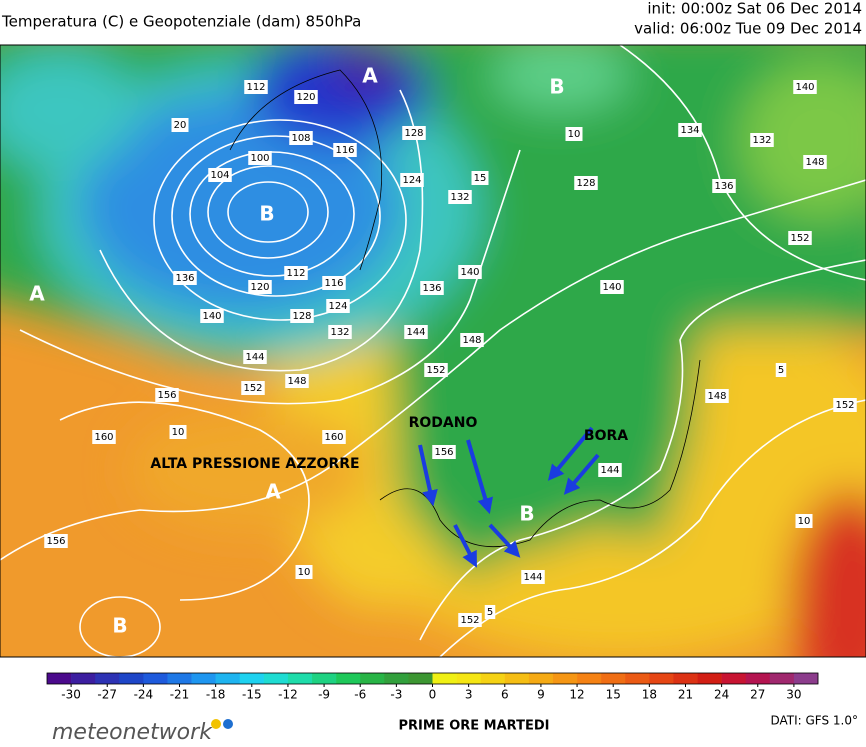  What do you see at coordinates (132, 732) in the screenshot?
I see `logo: meteonetwork` at bounding box center [132, 732].